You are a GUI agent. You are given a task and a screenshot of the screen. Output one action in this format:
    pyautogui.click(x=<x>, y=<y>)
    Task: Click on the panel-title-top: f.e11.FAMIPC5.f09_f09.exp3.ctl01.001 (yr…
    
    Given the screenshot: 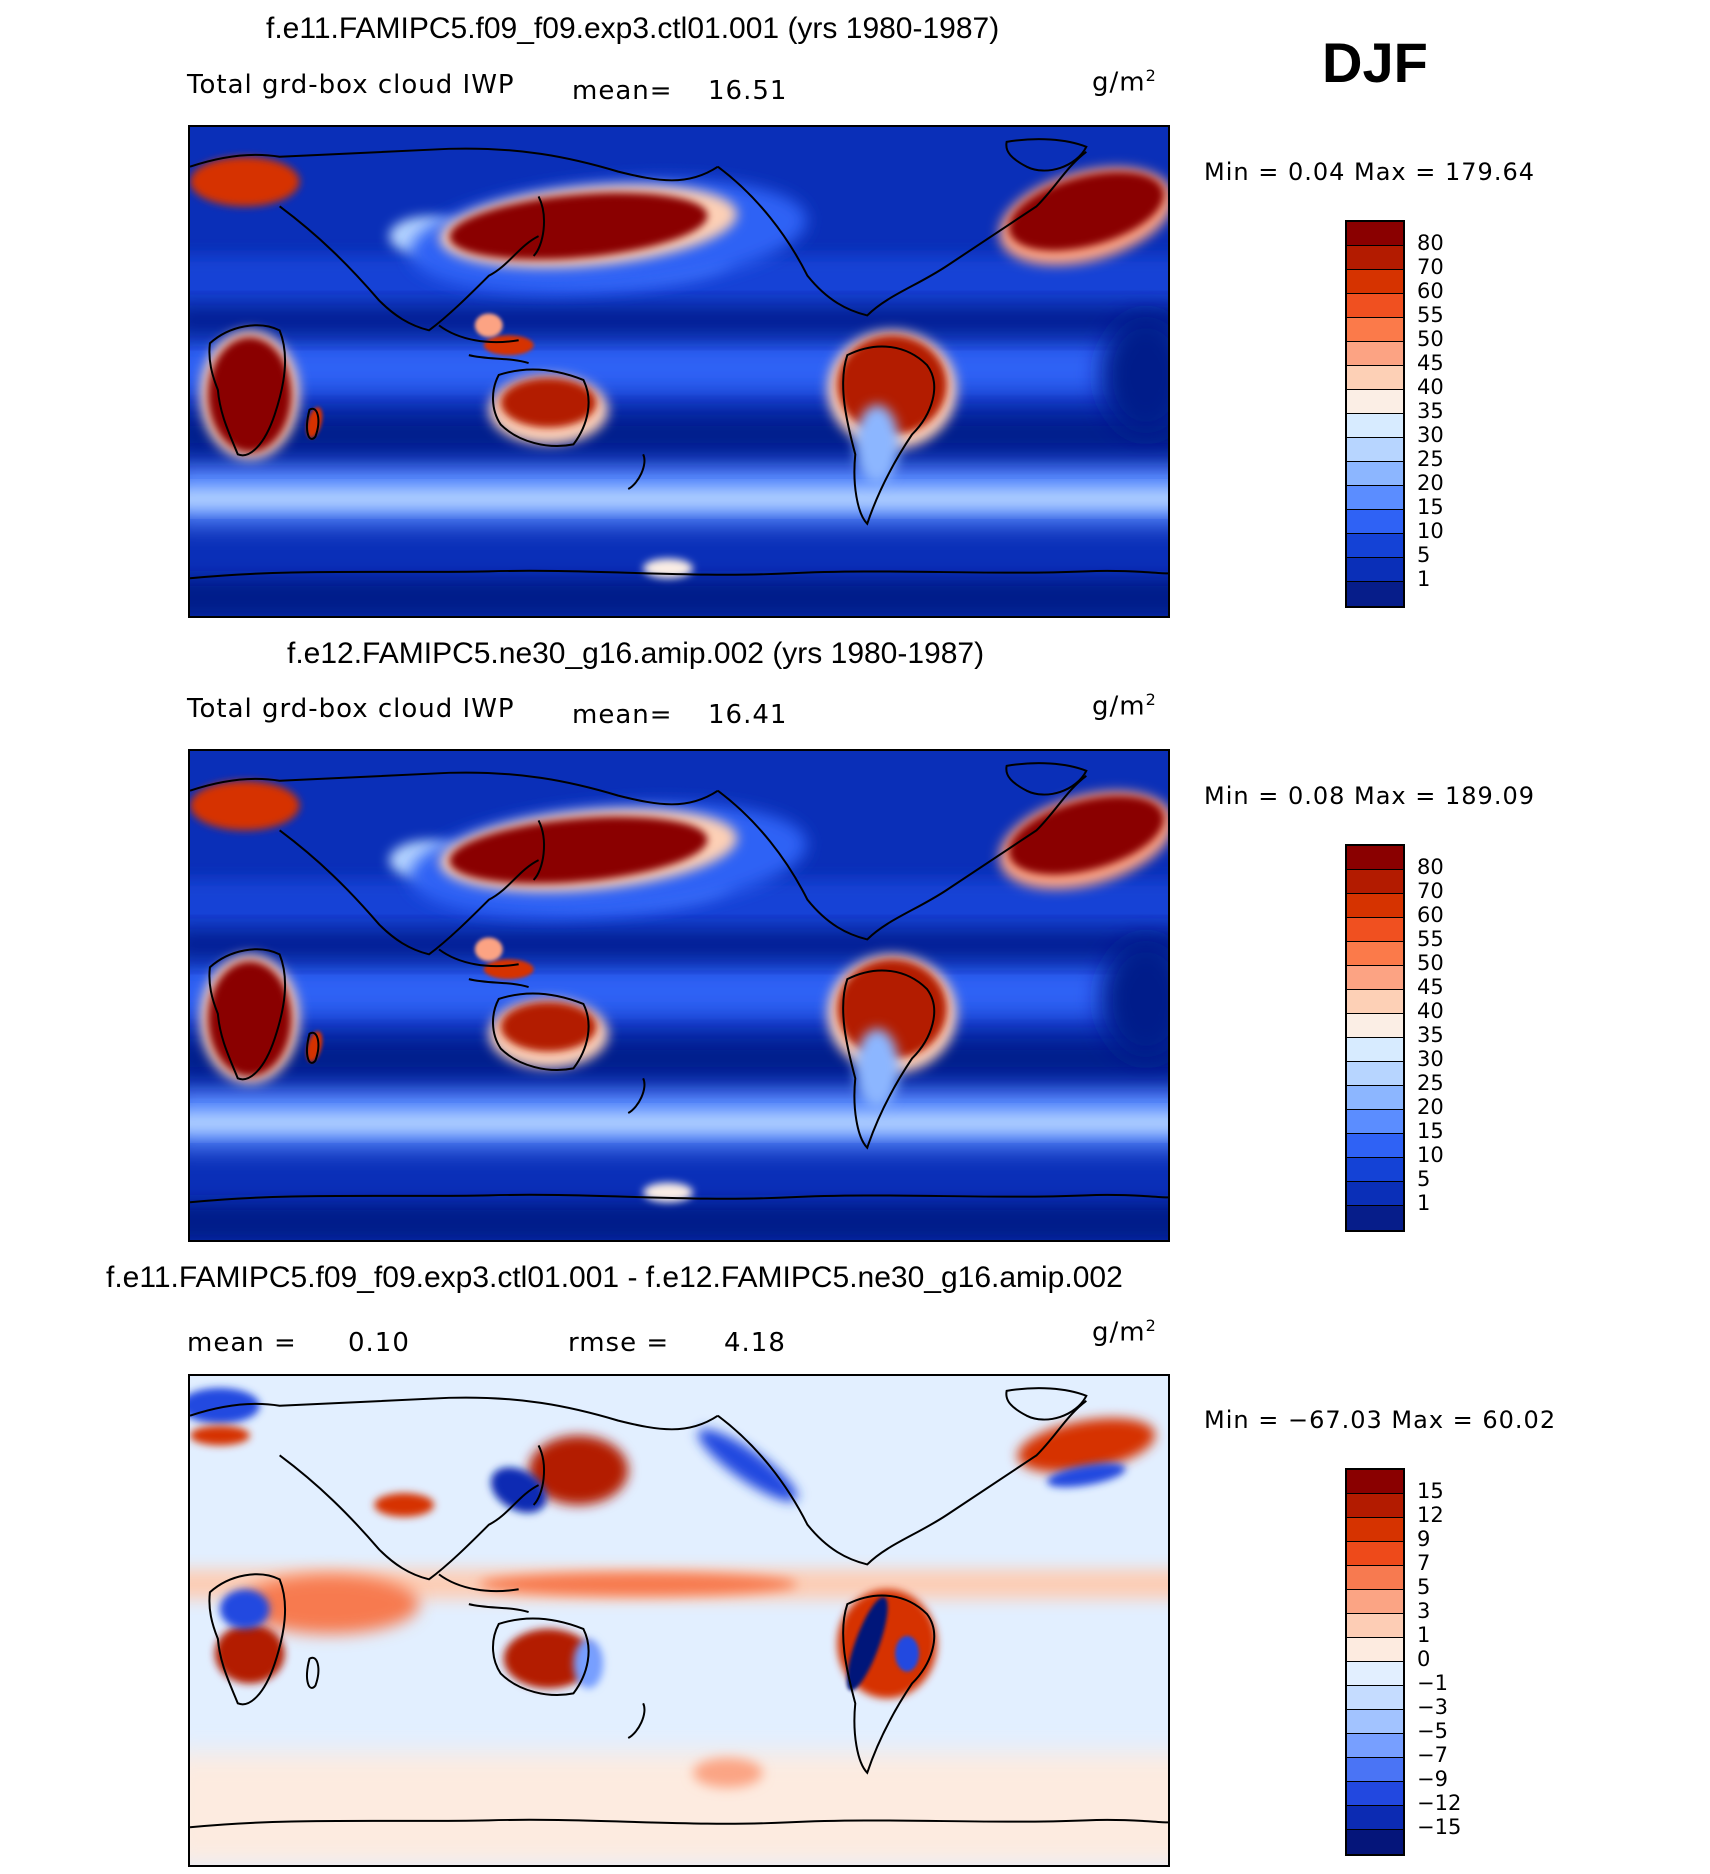 What is the action you would take?
    pyautogui.click(x=633, y=28)
    